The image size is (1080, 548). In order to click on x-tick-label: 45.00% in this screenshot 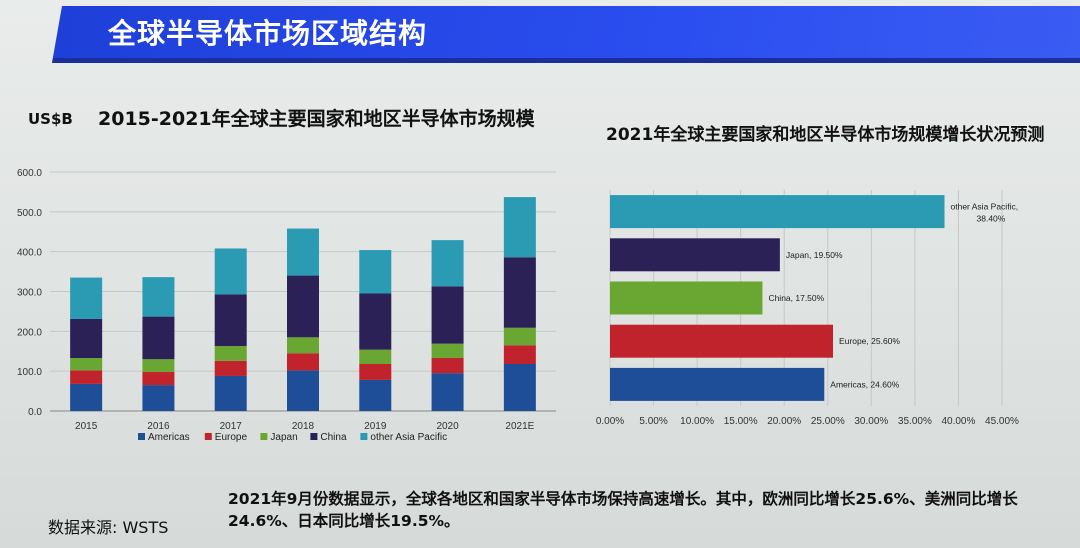, I will do `click(1002, 421)`.